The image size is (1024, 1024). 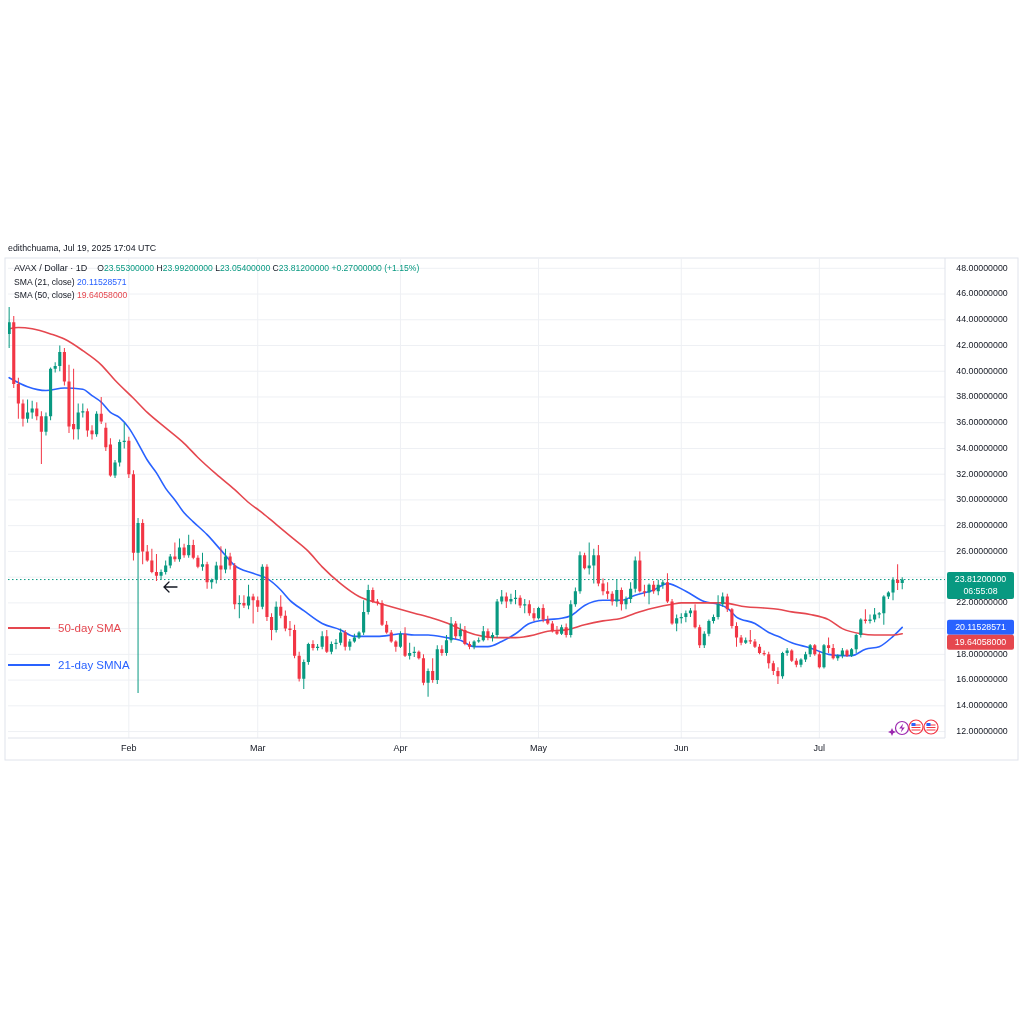 What do you see at coordinates (258, 268) in the screenshot?
I see `text: O23.55300000 H23.99200000 L23.05400000 C23.81200000 +0.27000000 (+1.15%)` at bounding box center [258, 268].